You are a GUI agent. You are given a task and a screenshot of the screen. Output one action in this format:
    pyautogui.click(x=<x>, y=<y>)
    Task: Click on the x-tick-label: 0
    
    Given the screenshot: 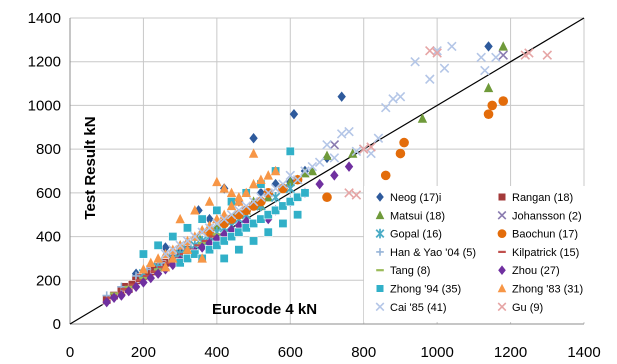 What is the action you would take?
    pyautogui.click(x=70, y=352)
    